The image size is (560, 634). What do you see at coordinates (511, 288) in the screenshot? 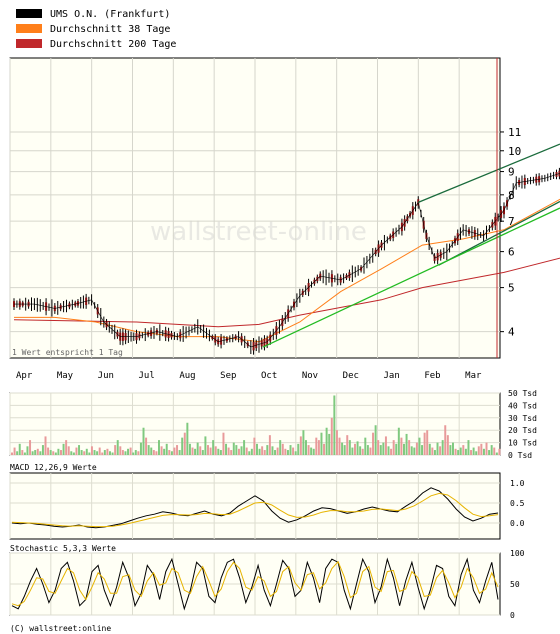
I see `price-tick-label: 5` at bounding box center [511, 288].